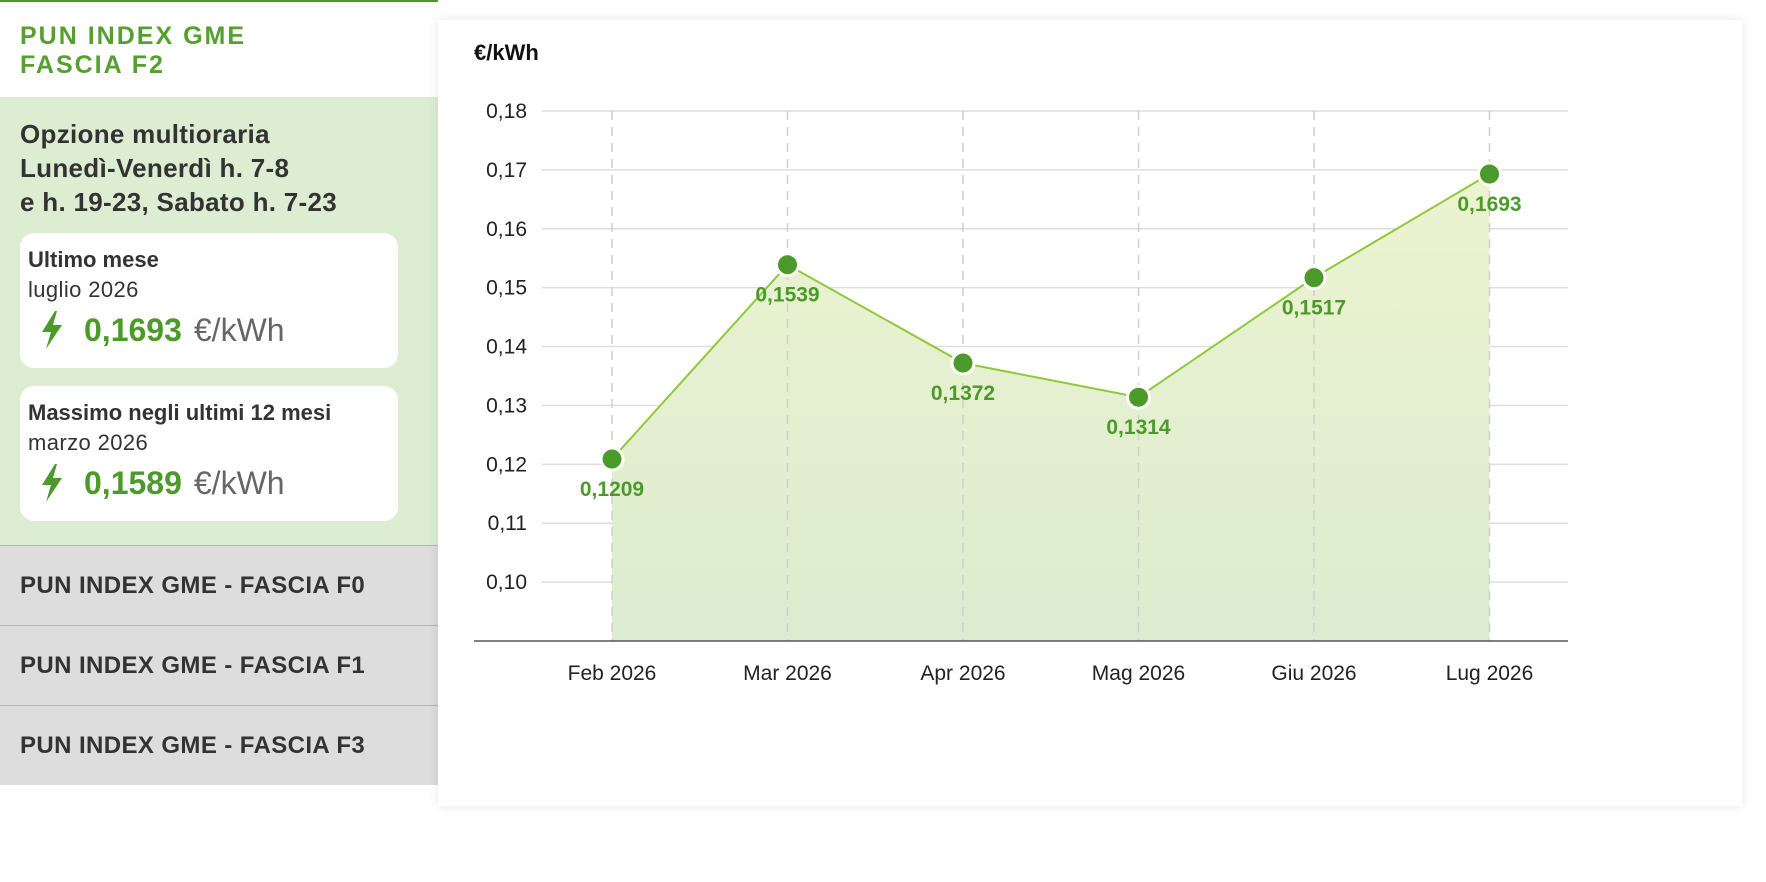  What do you see at coordinates (193, 745) in the screenshot?
I see `tab-label: PUN INDEX GME - FASCIA F3` at bounding box center [193, 745].